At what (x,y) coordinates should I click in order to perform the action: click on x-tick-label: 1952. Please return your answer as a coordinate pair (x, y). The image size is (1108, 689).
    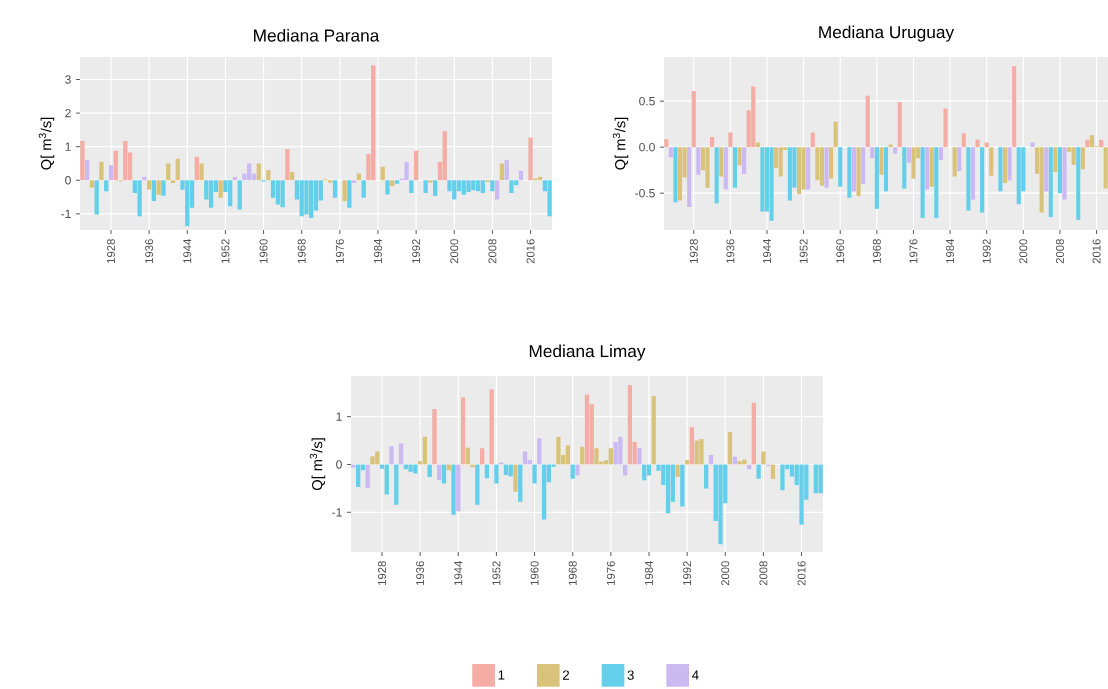
    Looking at the image, I should click on (225, 251).